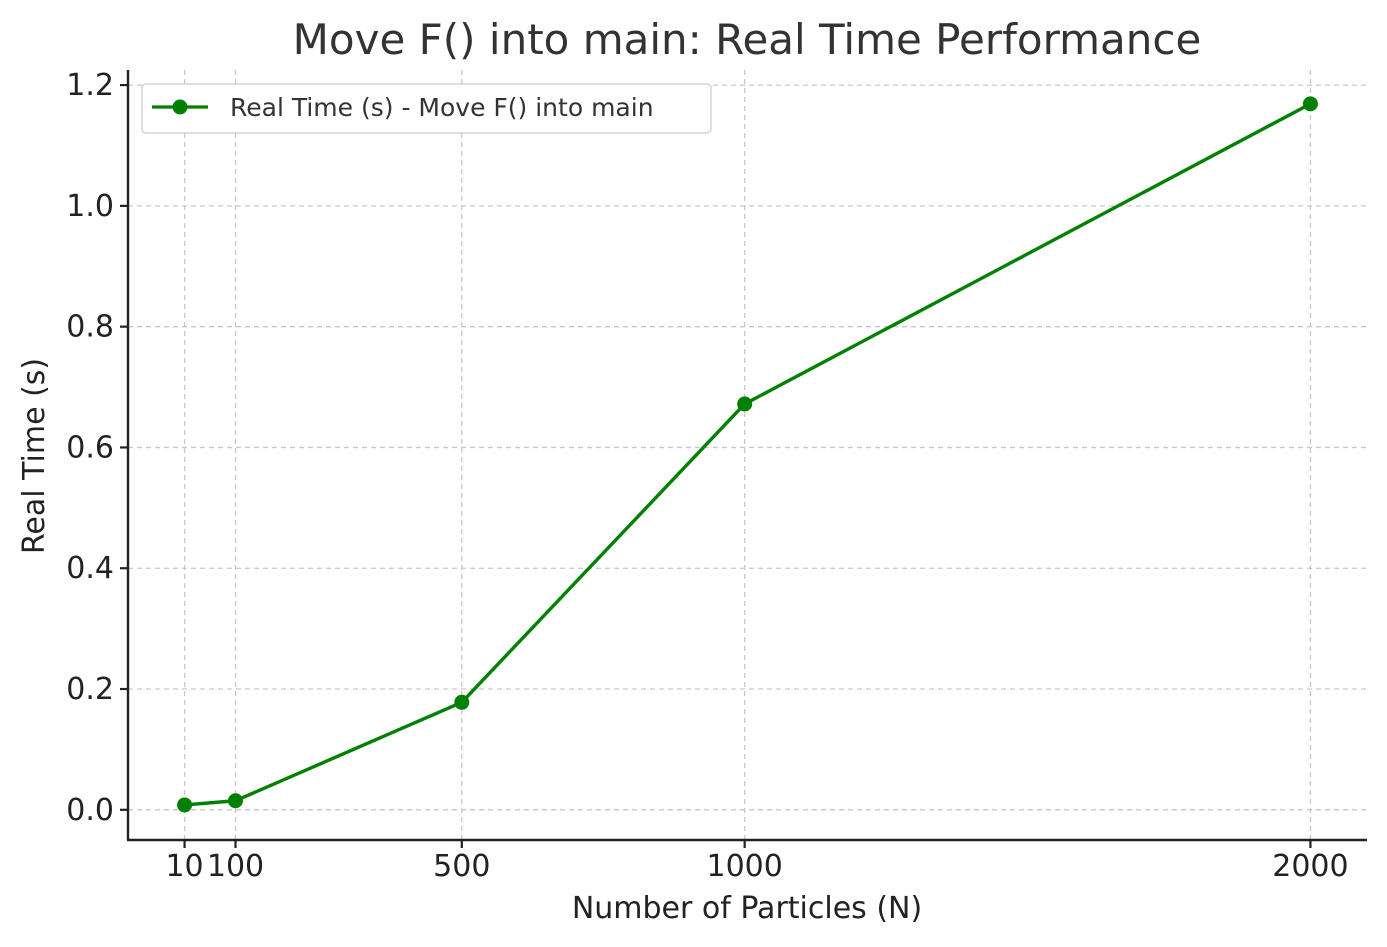  What do you see at coordinates (90, 447) in the screenshot?
I see `y-tick-label: 0.6` at bounding box center [90, 447].